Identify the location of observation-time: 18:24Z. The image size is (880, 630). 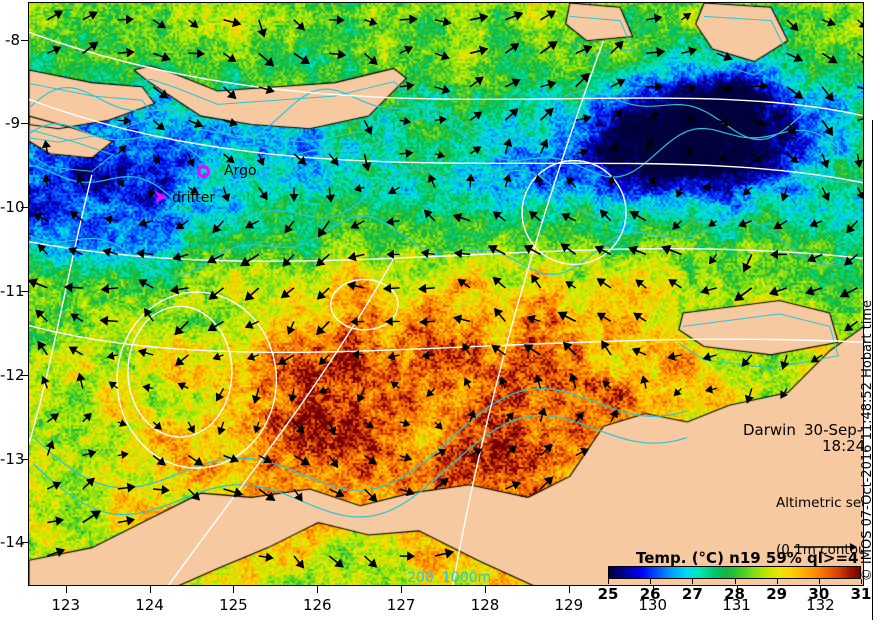
(842, 446).